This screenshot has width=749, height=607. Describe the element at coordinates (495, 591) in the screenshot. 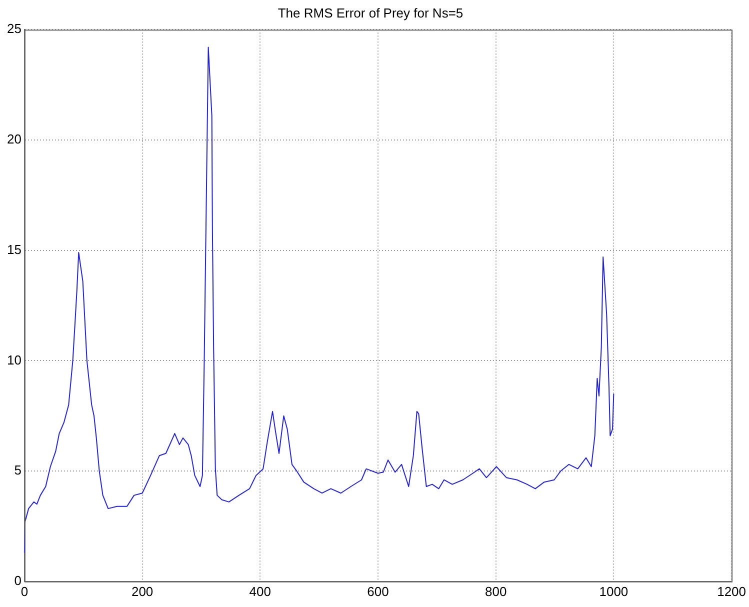

I see `x-tick-label: 800` at that location.